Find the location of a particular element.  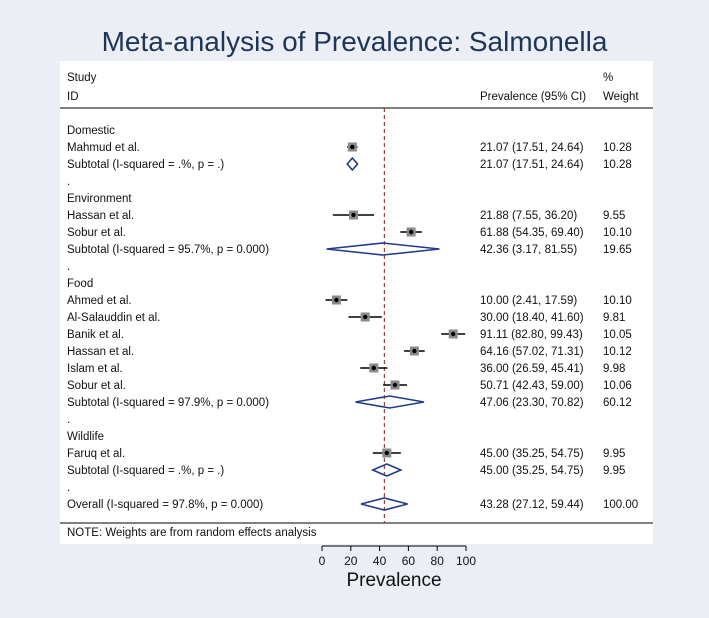

row-weight: 10.12 is located at coordinates (617, 352).